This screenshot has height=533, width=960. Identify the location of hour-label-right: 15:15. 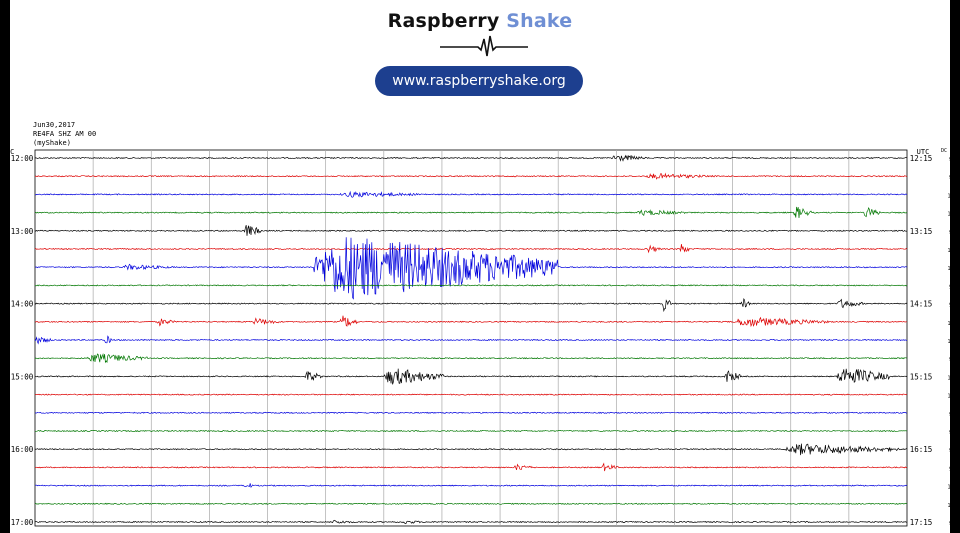
(921, 376).